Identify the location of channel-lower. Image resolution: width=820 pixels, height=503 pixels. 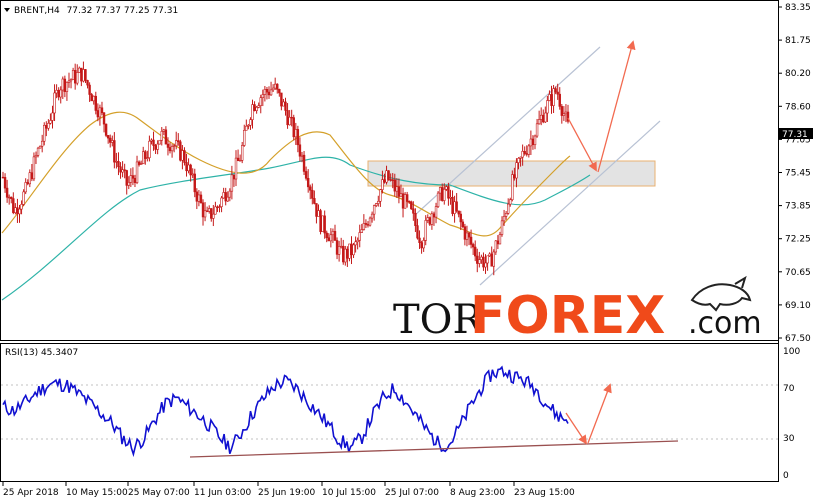
(570, 203).